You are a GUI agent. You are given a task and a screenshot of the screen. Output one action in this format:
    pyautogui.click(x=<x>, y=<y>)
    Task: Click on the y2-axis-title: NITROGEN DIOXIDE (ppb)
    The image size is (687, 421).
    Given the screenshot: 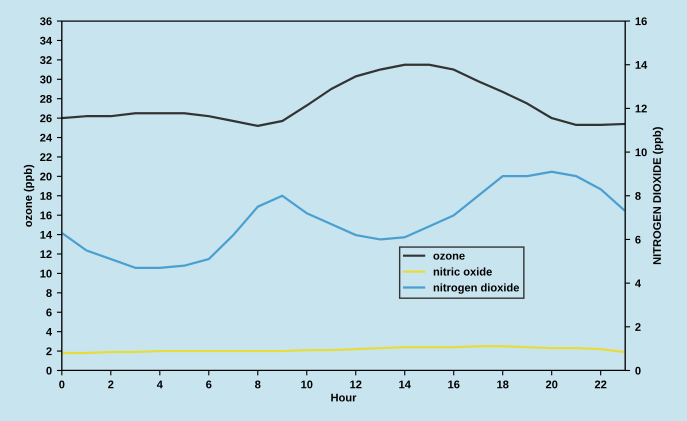 What is the action you would take?
    pyautogui.click(x=658, y=195)
    